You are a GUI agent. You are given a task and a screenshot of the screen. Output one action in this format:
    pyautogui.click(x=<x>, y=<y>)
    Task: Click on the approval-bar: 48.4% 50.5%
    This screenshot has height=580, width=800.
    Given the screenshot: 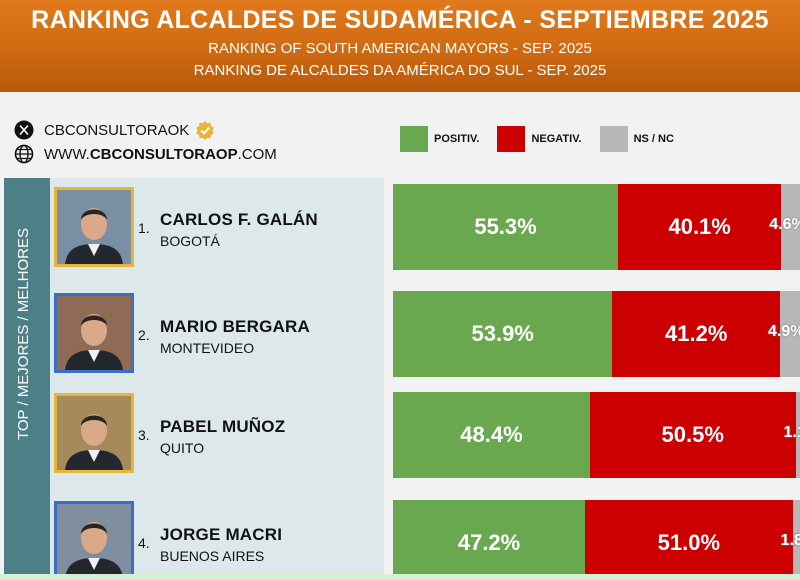 What is the action you would take?
    pyautogui.click(x=596, y=435)
    